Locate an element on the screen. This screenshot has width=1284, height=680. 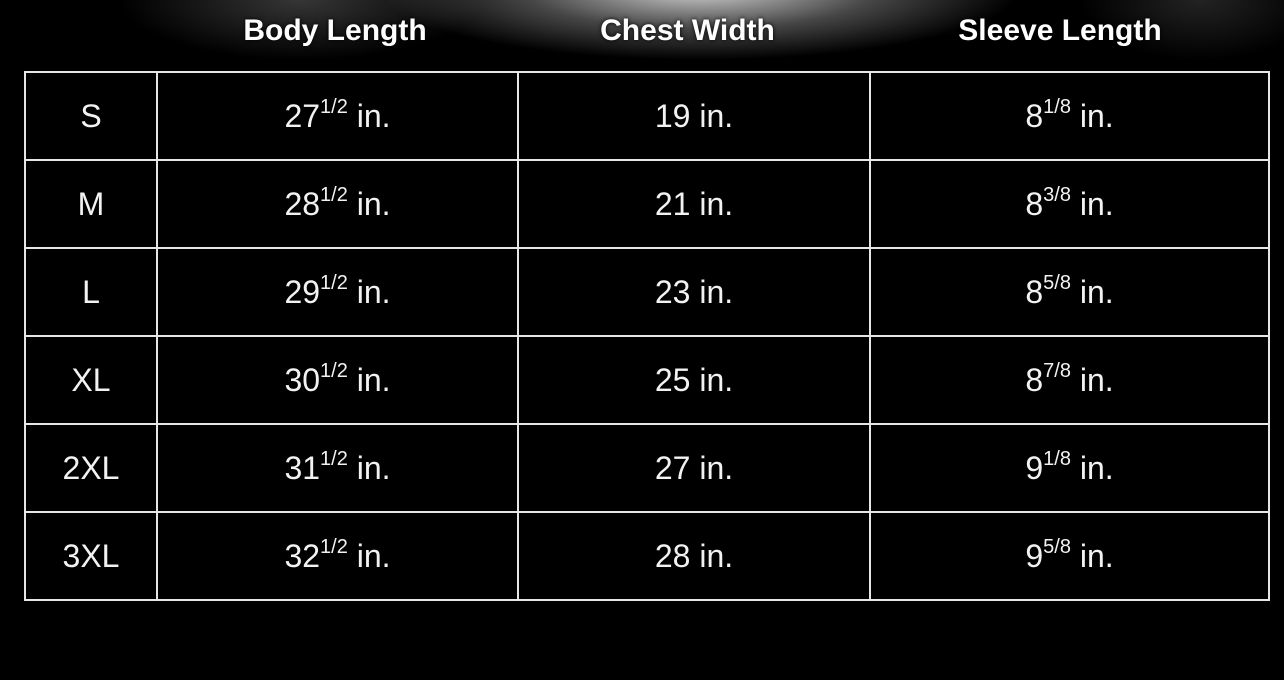
chest-width-cell: 25 in. is located at coordinates (694, 380).